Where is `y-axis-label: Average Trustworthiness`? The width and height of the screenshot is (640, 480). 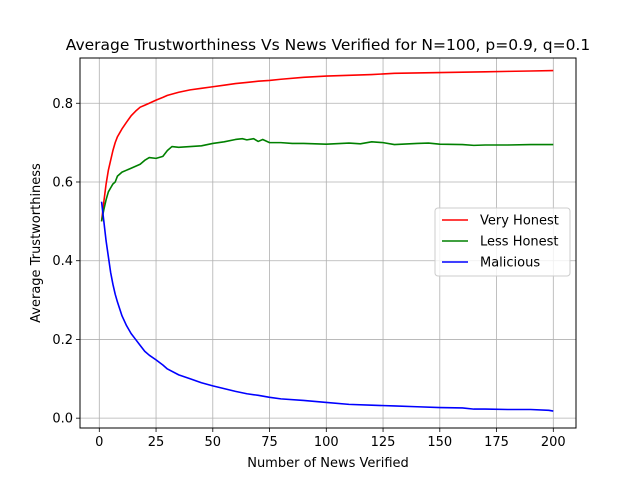 y-axis-label: Average Trustworthiness is located at coordinates (36, 243).